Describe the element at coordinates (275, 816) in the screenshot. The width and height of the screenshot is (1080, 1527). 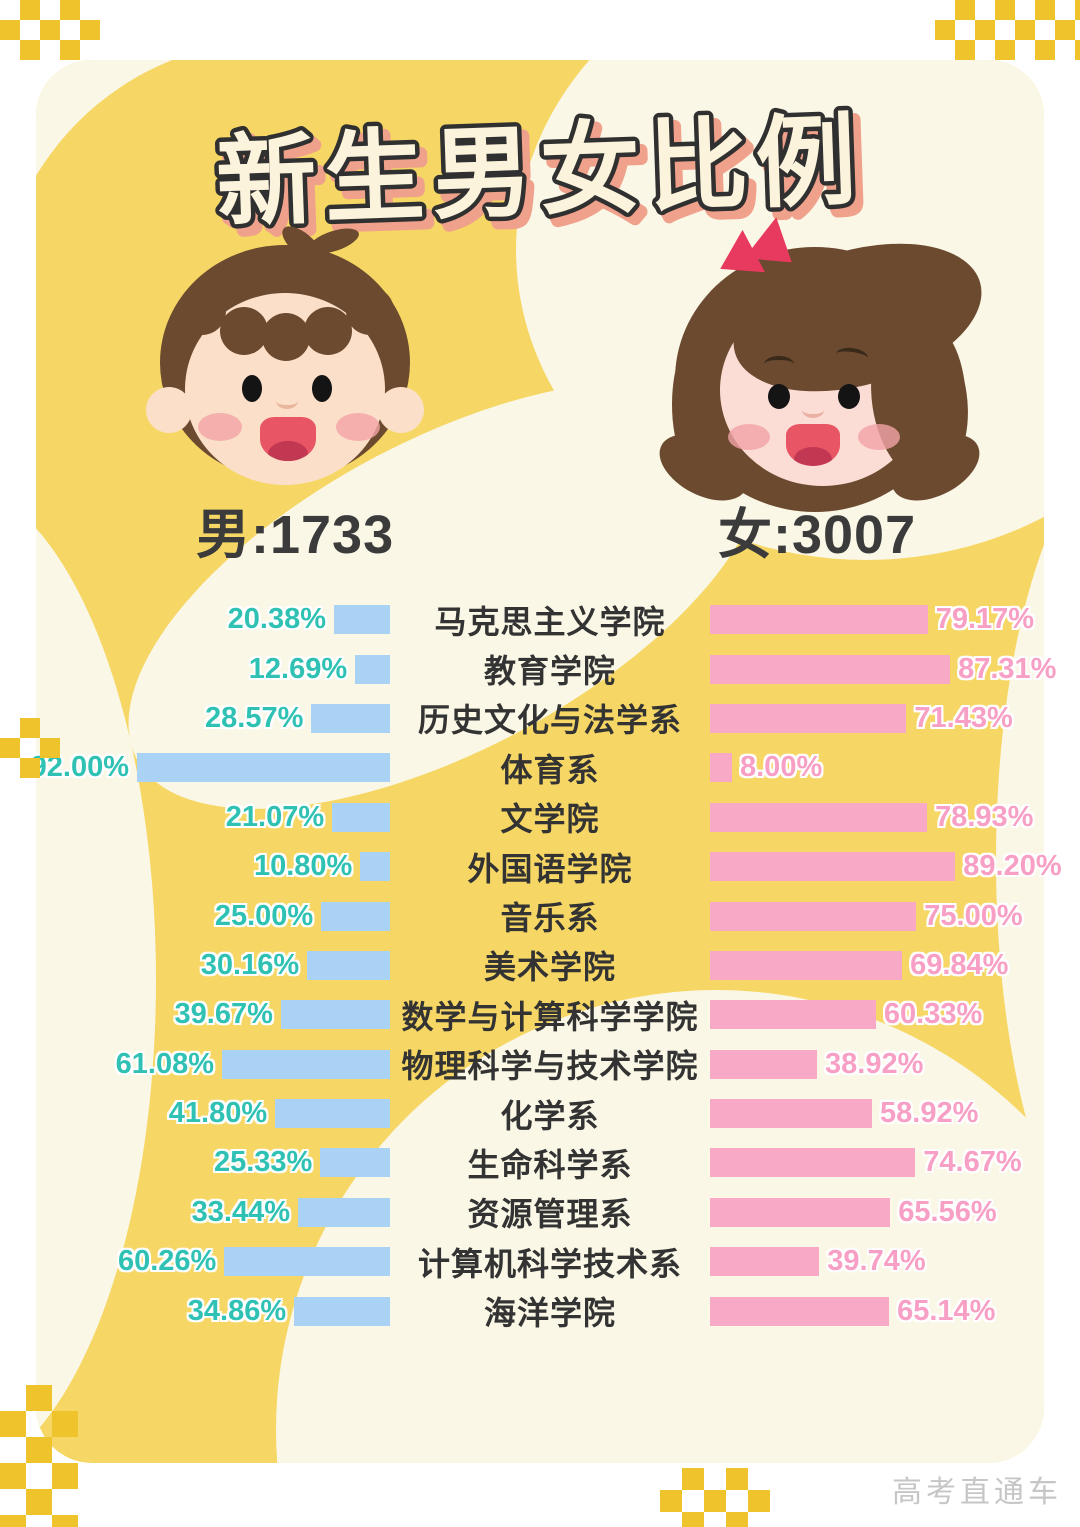
I see `male-percent-label: 21.07%` at that location.